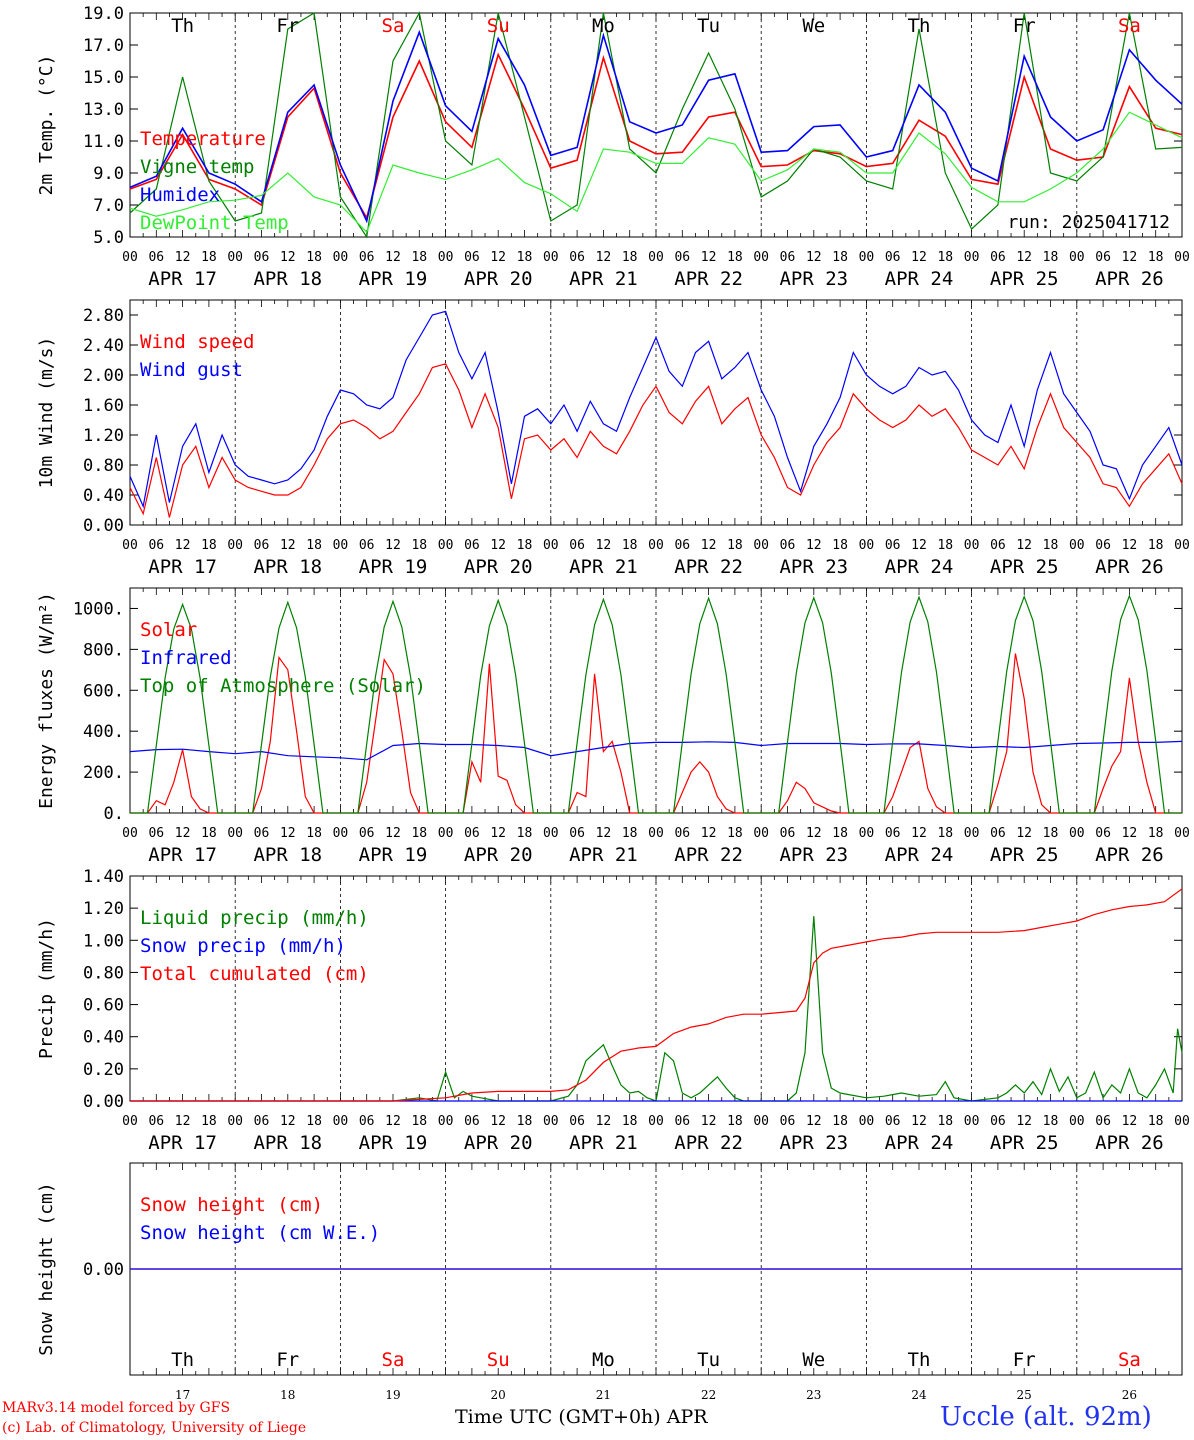 The image size is (1194, 1440). Describe the element at coordinates (103, 877) in the screenshot. I see `y-tick-label: 1.40` at that location.